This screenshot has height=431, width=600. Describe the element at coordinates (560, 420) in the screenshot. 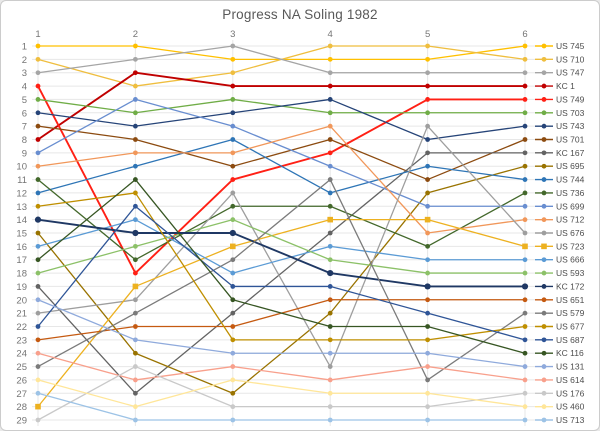

I see `legend-item-us-713: US 713` at that location.